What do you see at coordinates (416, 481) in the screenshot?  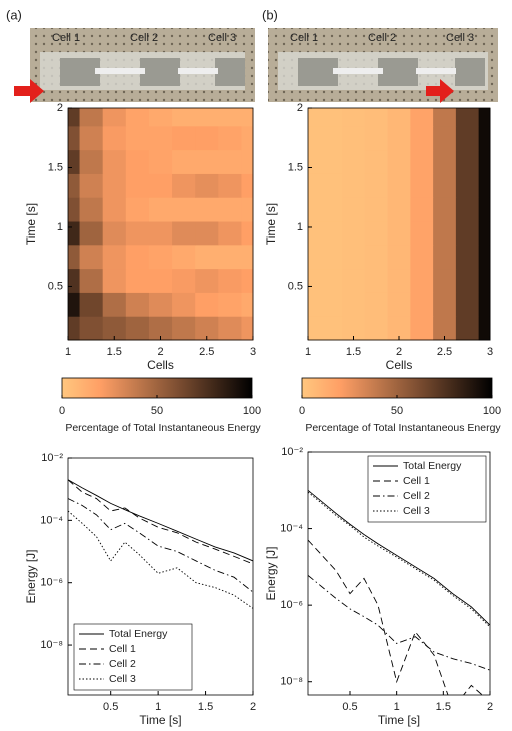 I see `legend-label: Cell 1` at bounding box center [416, 481].